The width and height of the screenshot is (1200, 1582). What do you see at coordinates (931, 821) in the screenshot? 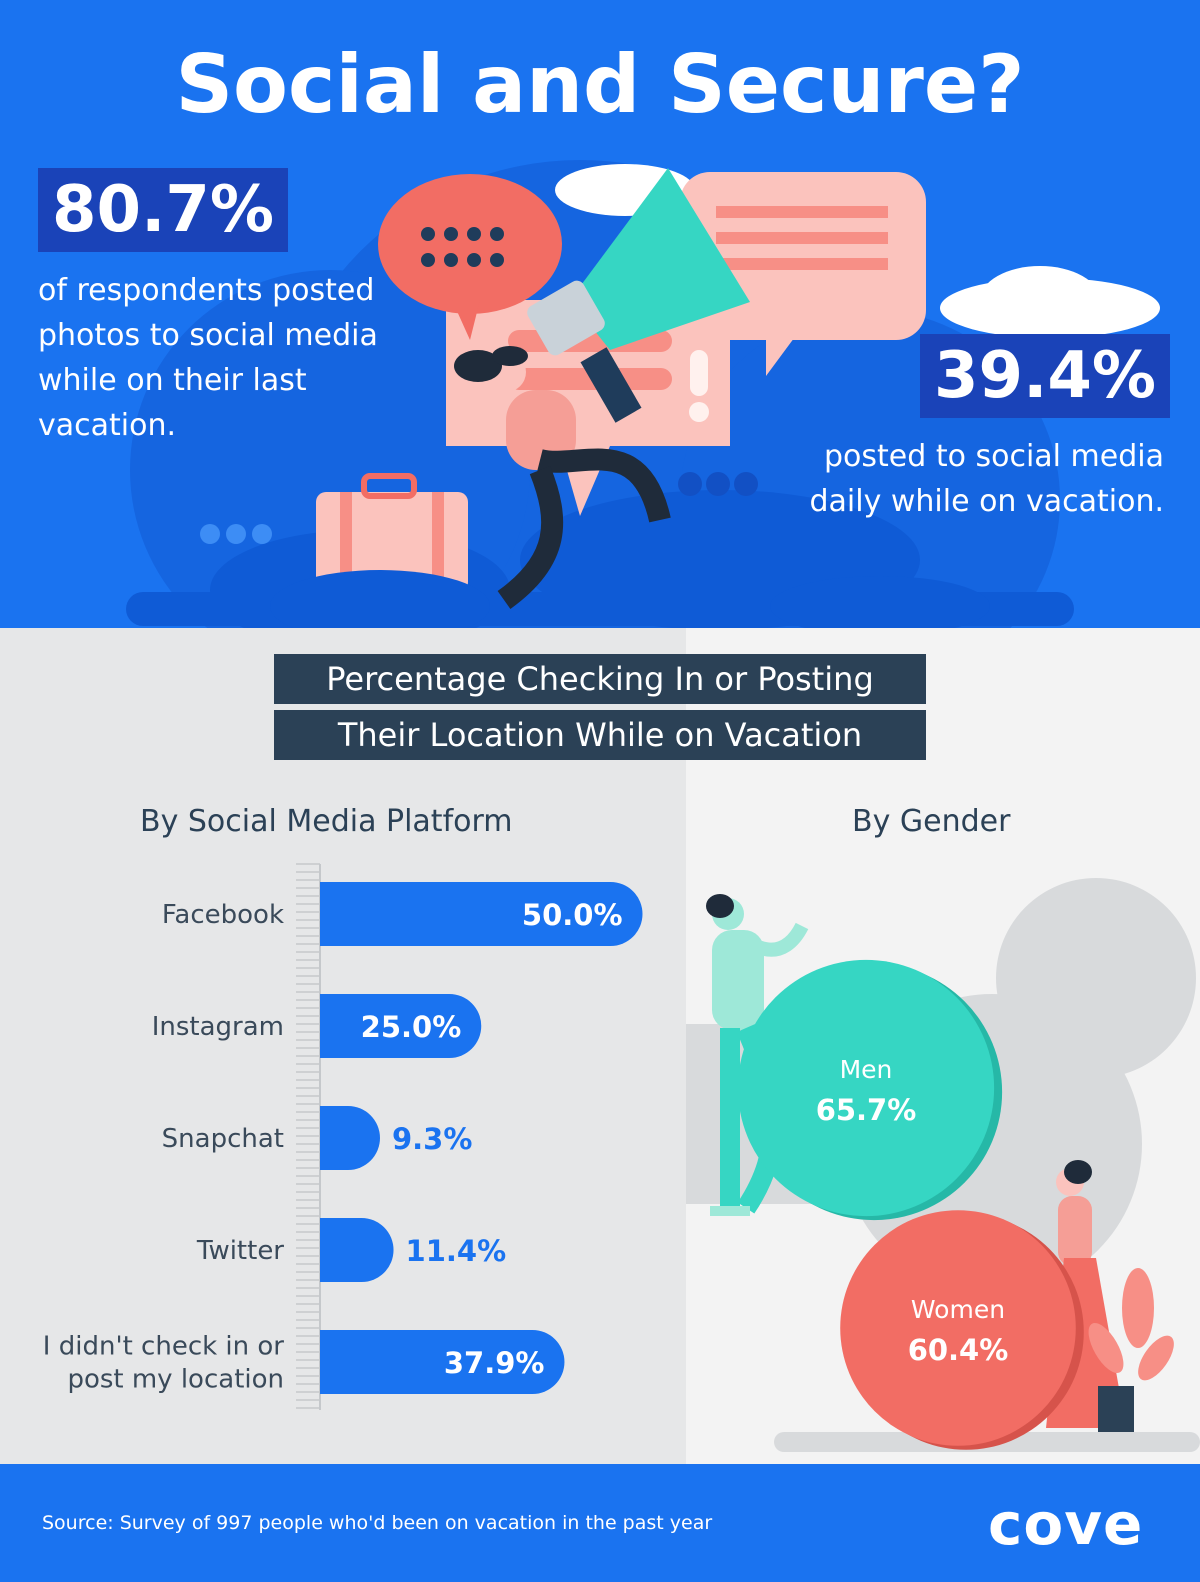
I see `gender-chart-title: By Gender` at bounding box center [931, 821].